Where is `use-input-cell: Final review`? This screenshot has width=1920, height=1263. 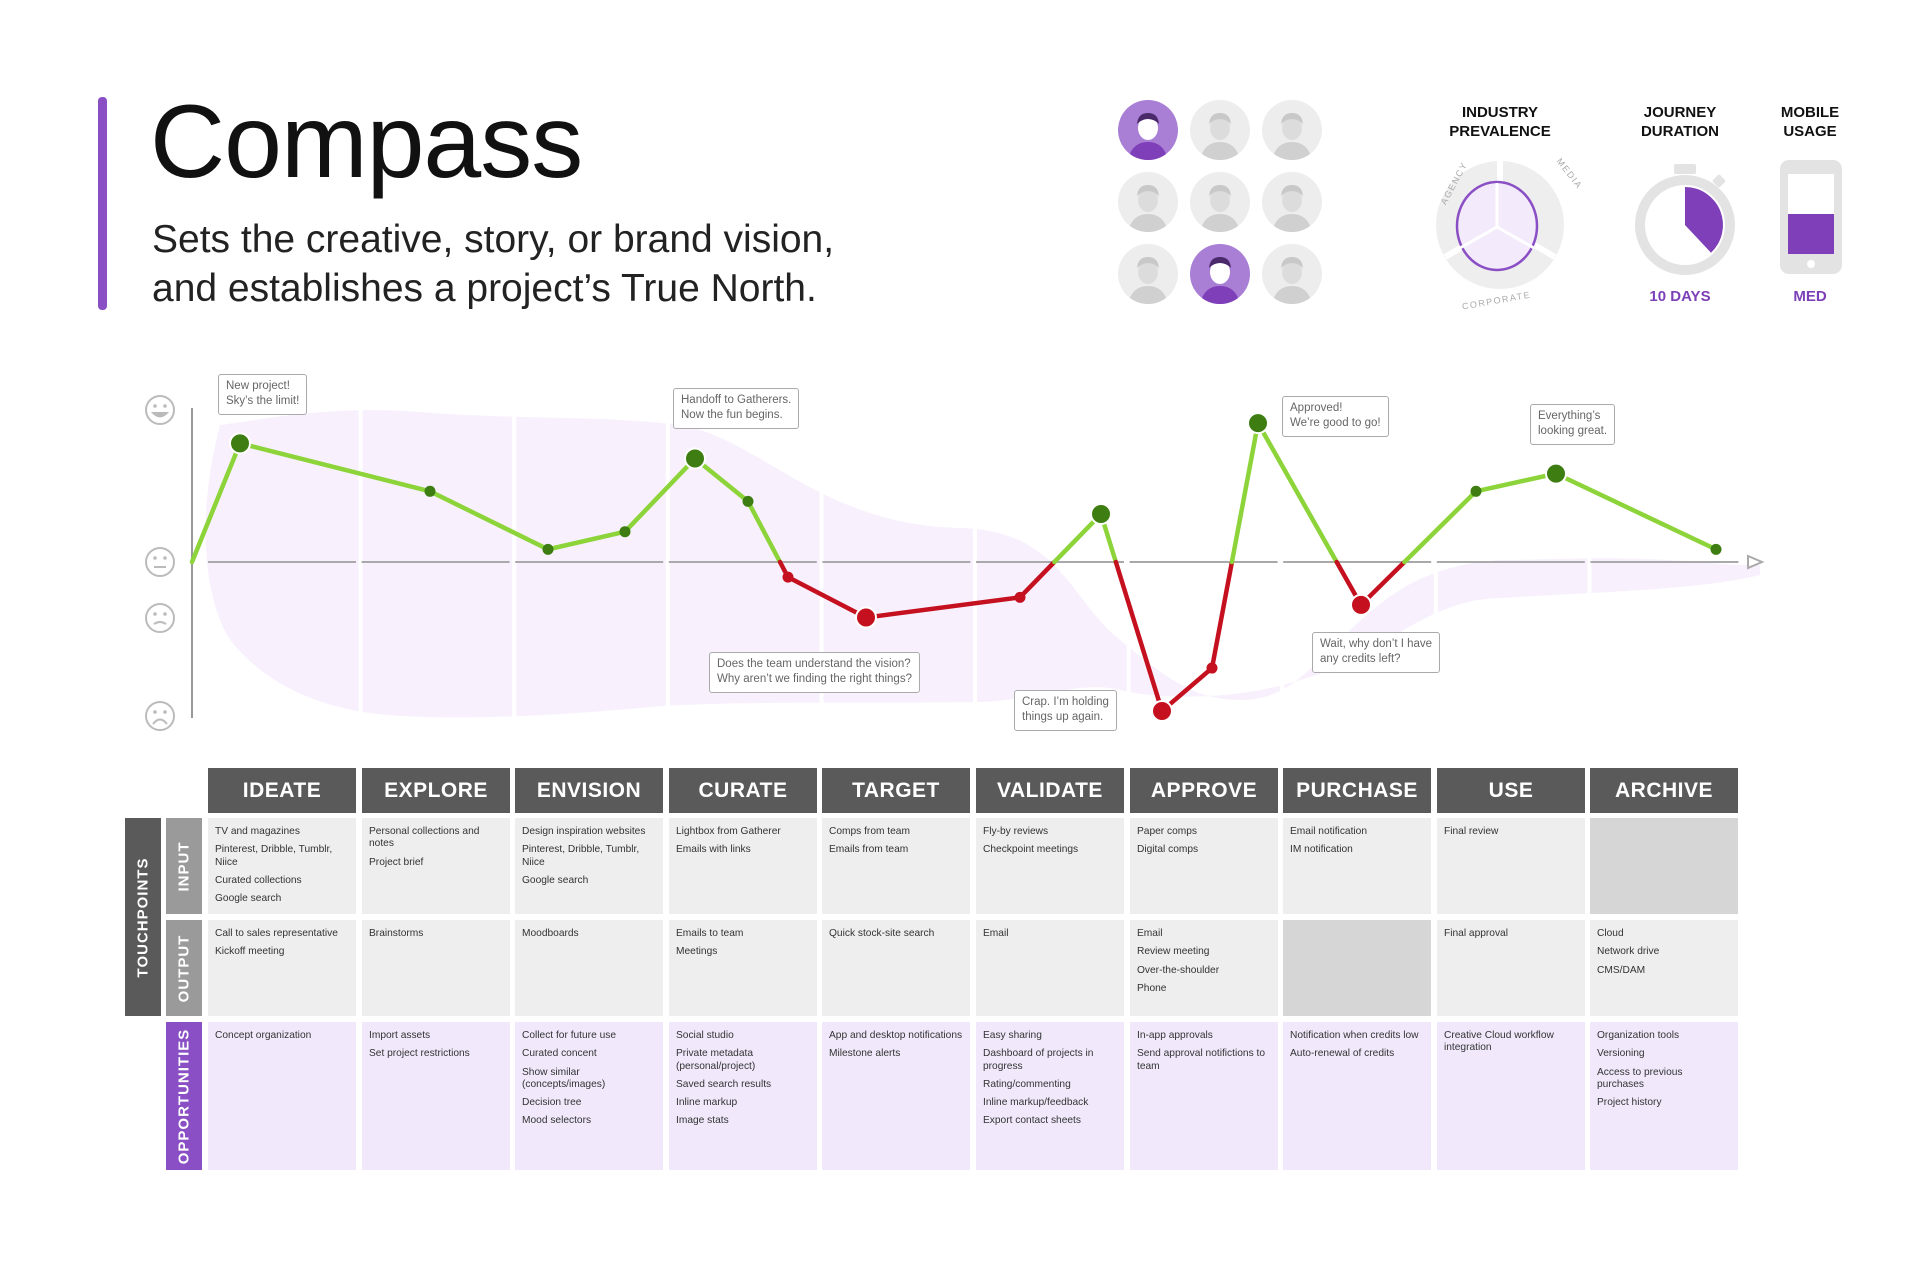
use-input-cell: Final review is located at coordinates (1511, 866).